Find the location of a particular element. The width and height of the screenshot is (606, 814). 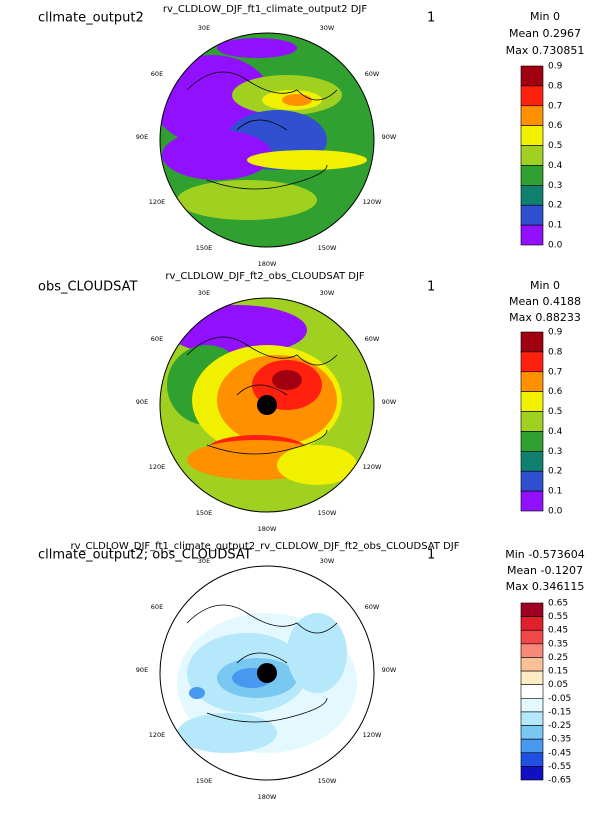

stat: Min 0 is located at coordinates (545, 285).